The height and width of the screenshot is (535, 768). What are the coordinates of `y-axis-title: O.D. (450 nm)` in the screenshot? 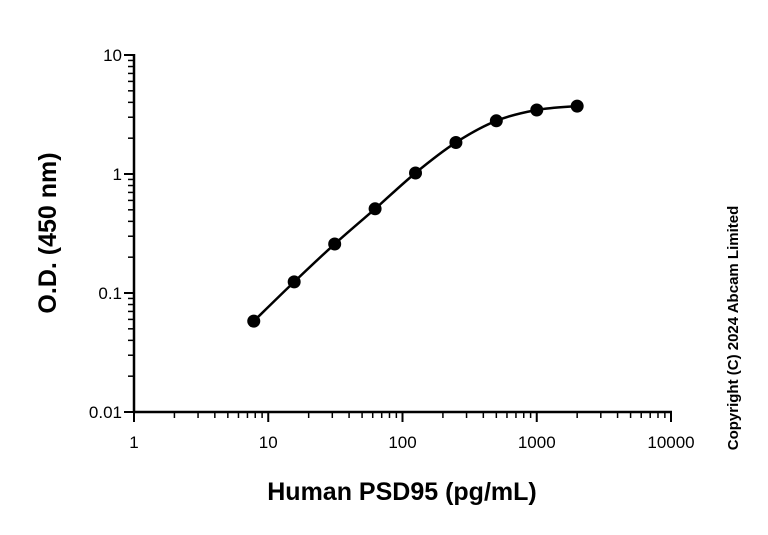 It's located at (48, 232).